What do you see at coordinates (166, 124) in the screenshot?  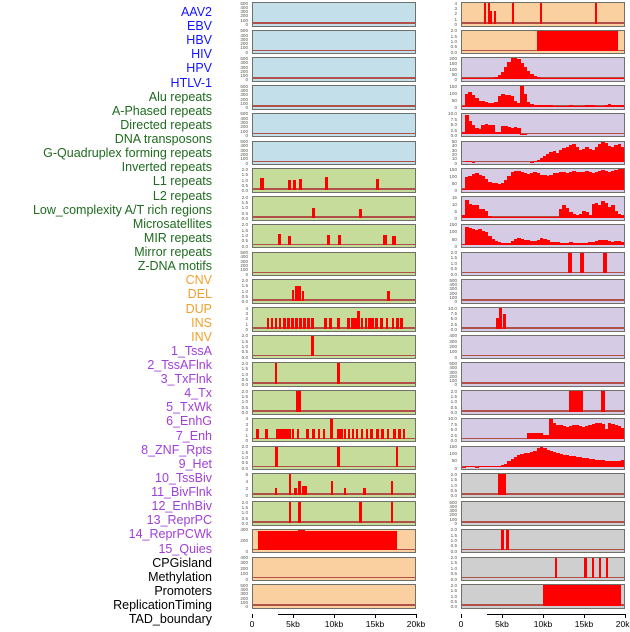 I see `track-label-directed-repeats: Directed repeats` at bounding box center [166, 124].